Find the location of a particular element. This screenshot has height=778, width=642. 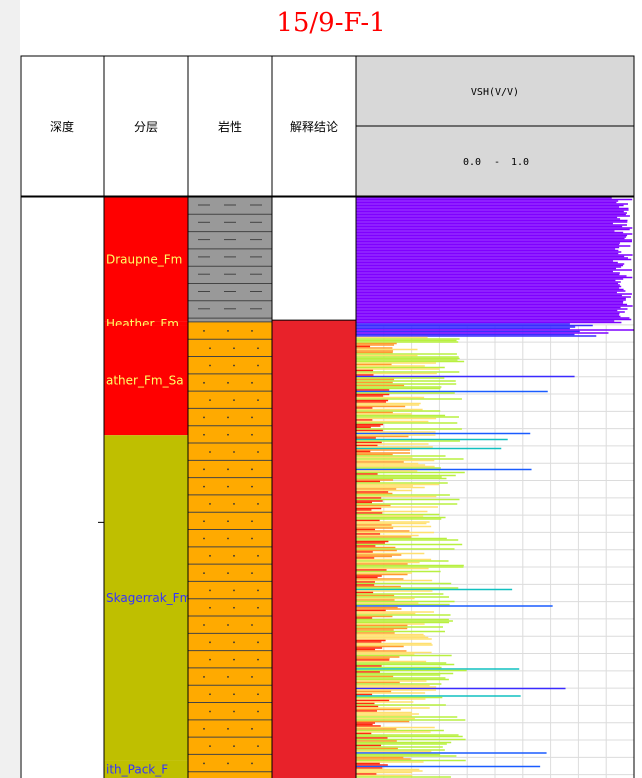

track-border is located at coordinates (62, 487).